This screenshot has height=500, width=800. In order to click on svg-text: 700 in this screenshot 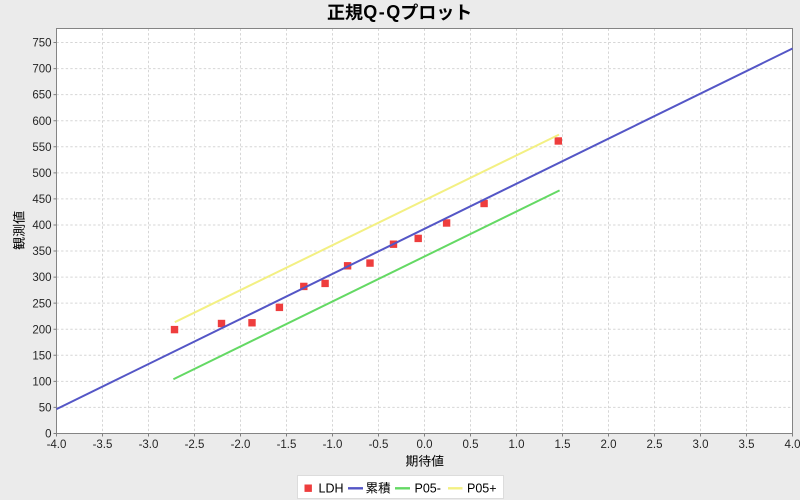, I will do `click(41, 70)`.